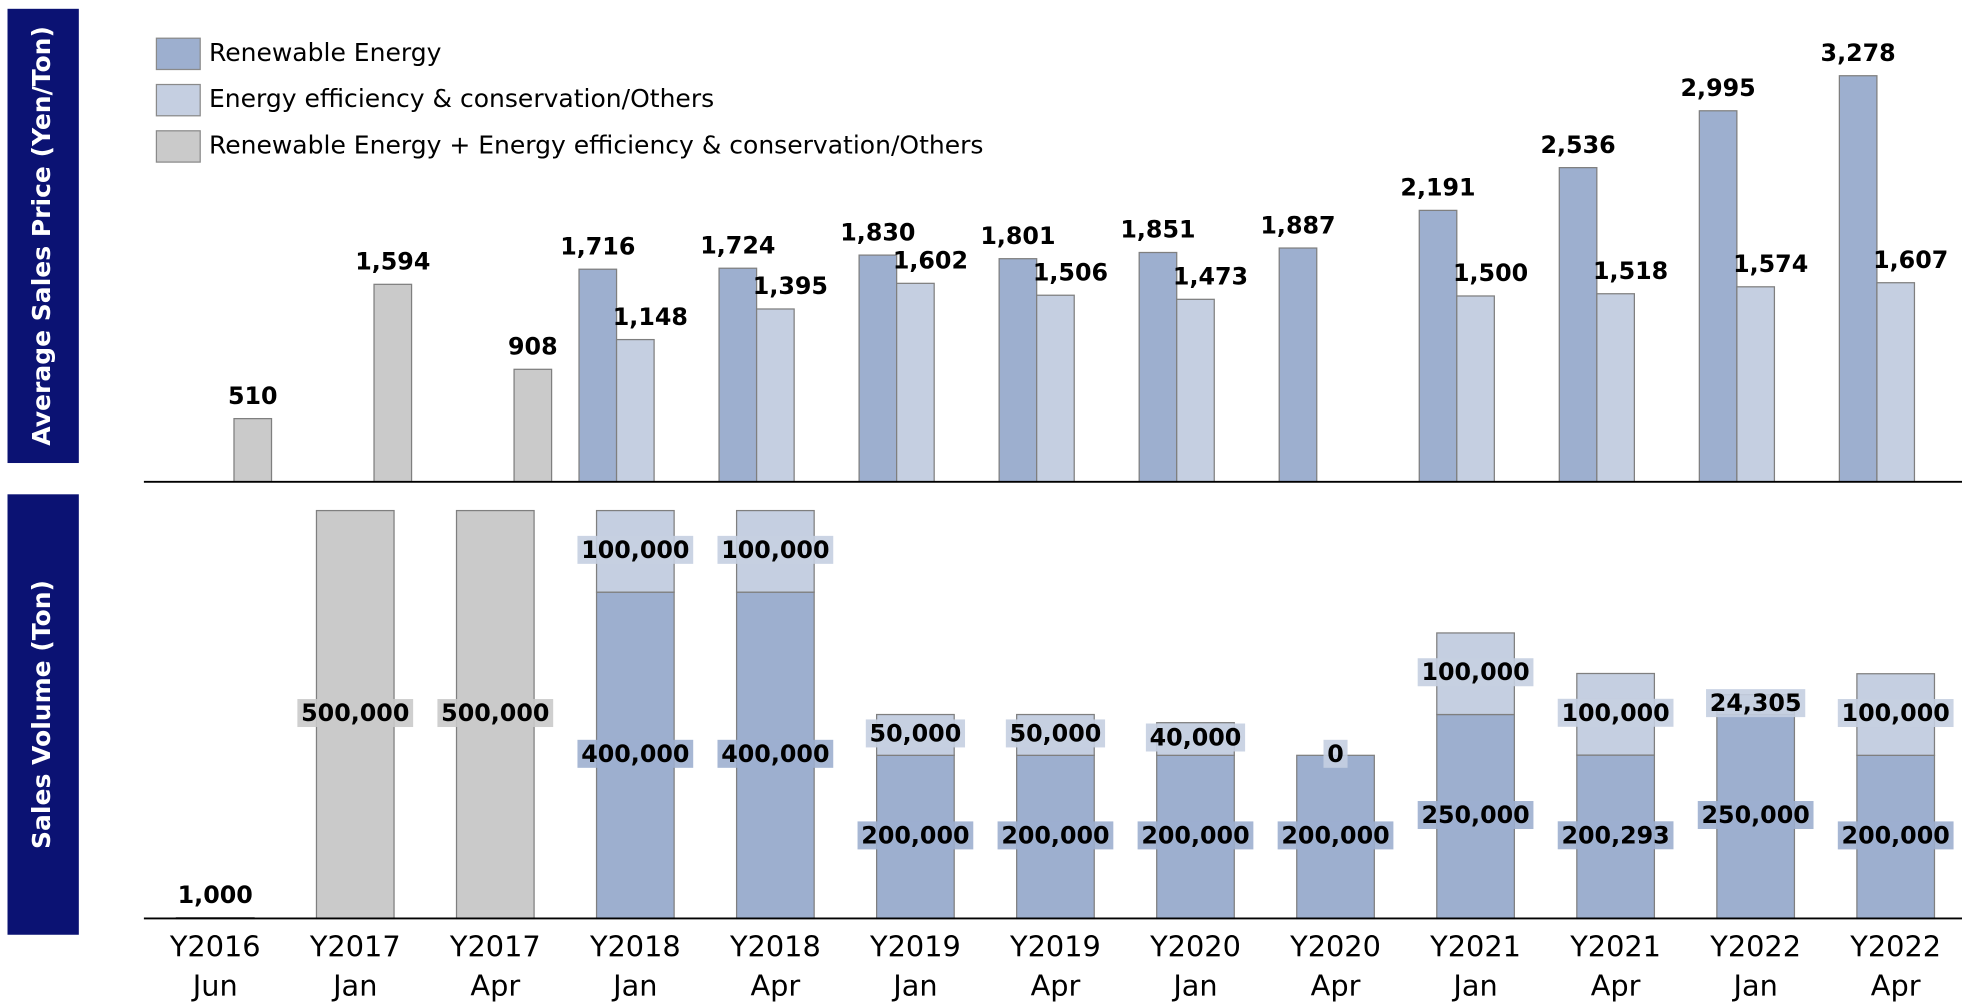 This screenshot has height=1003, width=1962. Describe the element at coordinates (1770, 264) in the screenshot. I see `value-label: 1,574` at that location.